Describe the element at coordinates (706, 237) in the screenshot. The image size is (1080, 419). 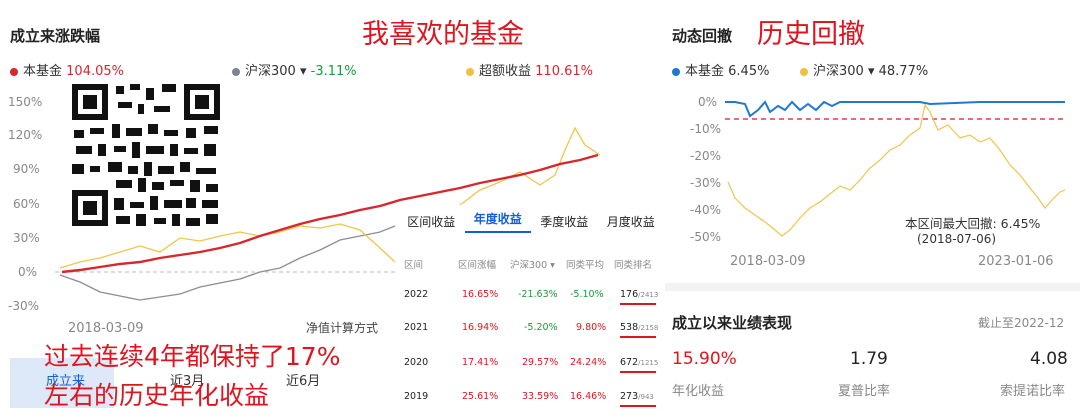
I see `dd-y-tick: -50%` at that location.